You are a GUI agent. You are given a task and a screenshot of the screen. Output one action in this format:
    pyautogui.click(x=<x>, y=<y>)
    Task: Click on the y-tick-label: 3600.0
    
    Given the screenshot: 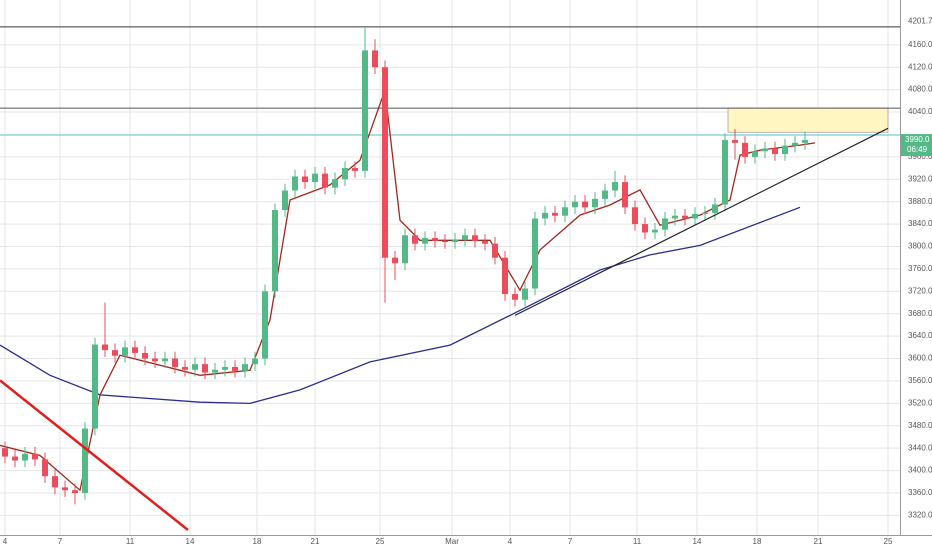 What is the action you would take?
    pyautogui.click(x=920, y=358)
    